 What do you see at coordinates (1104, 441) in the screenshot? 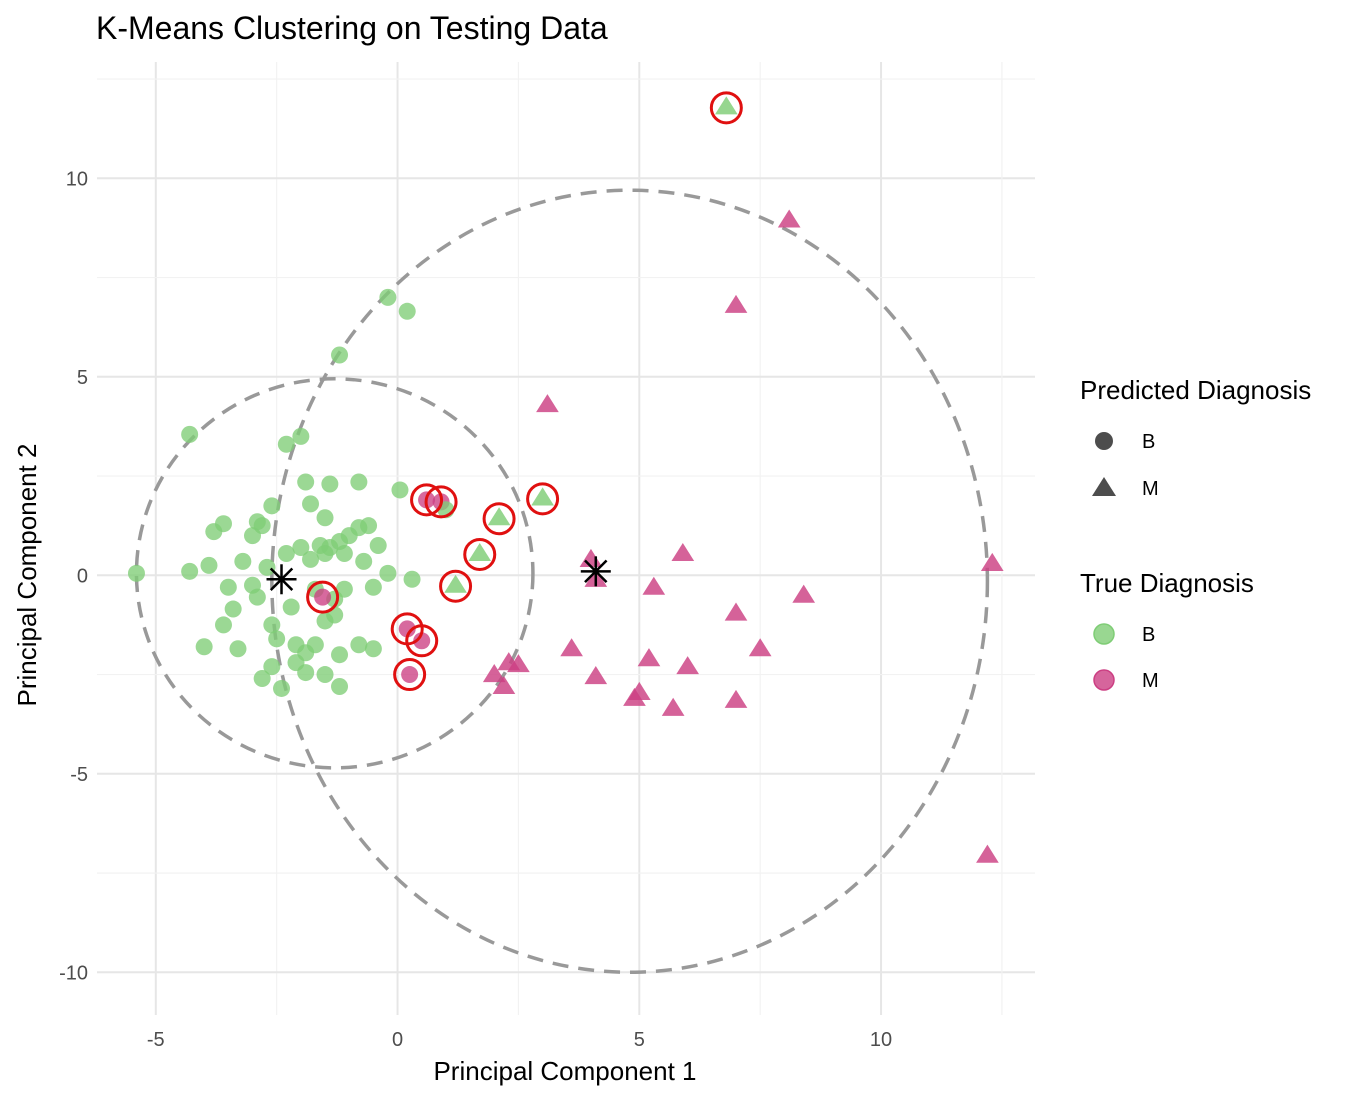
I see `legend-key-circle` at bounding box center [1104, 441].